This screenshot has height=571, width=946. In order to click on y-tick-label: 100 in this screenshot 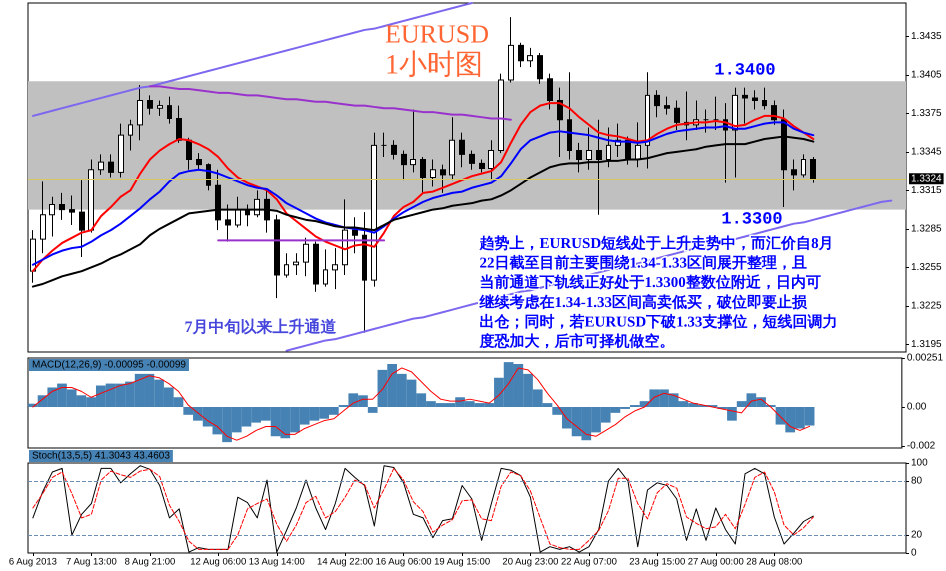, I will do `click(919, 463)`.